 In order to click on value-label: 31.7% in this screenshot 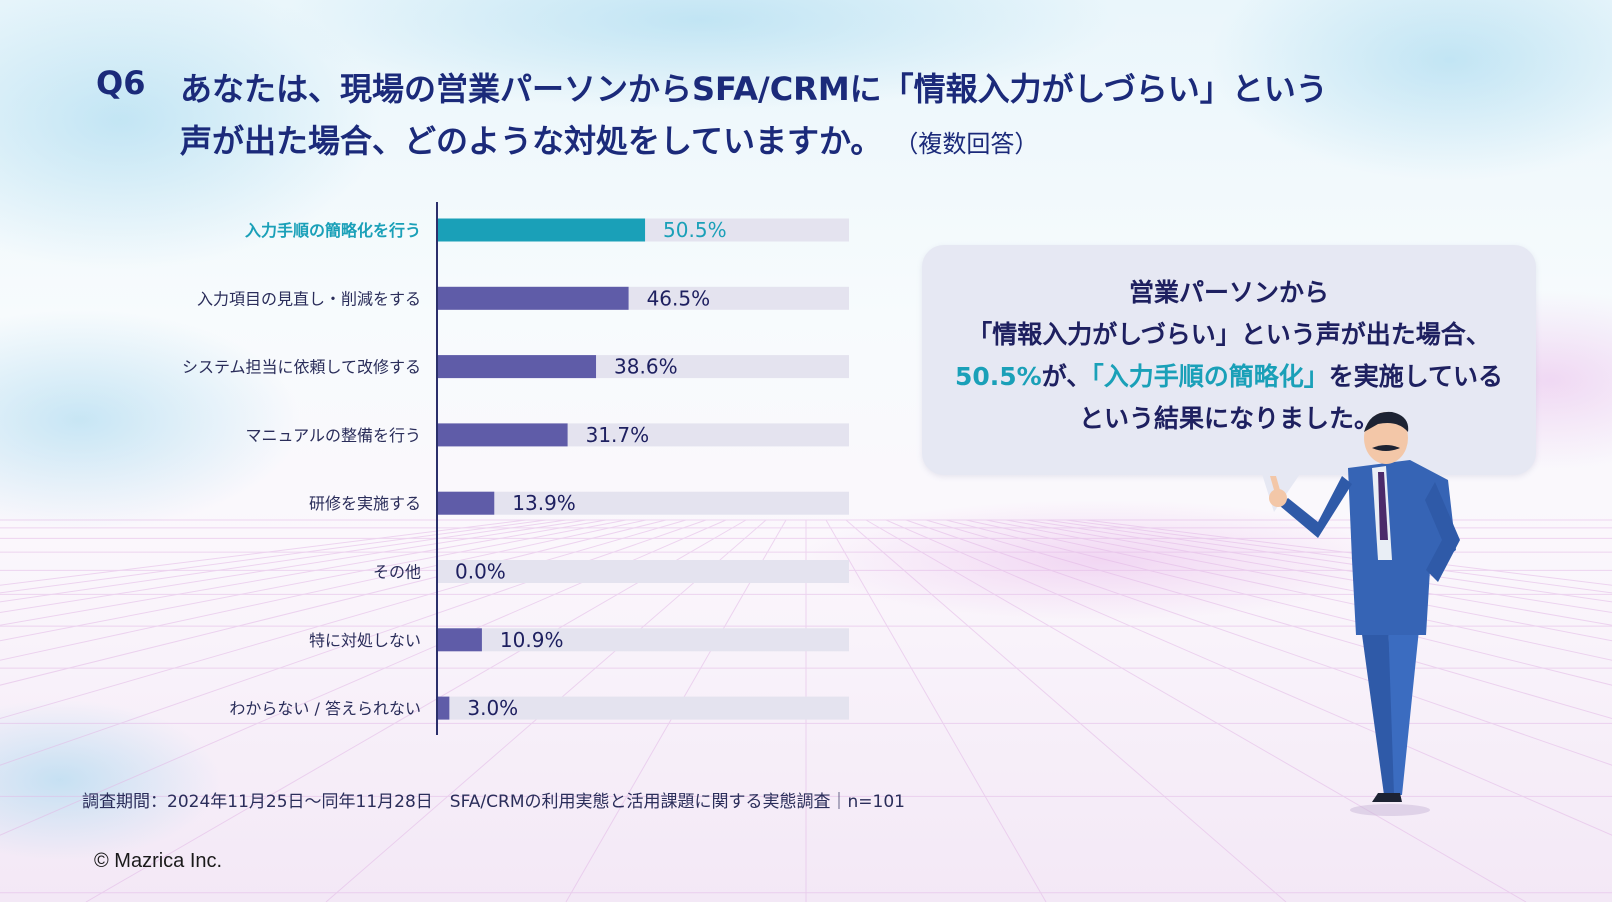, I will do `click(618, 435)`.